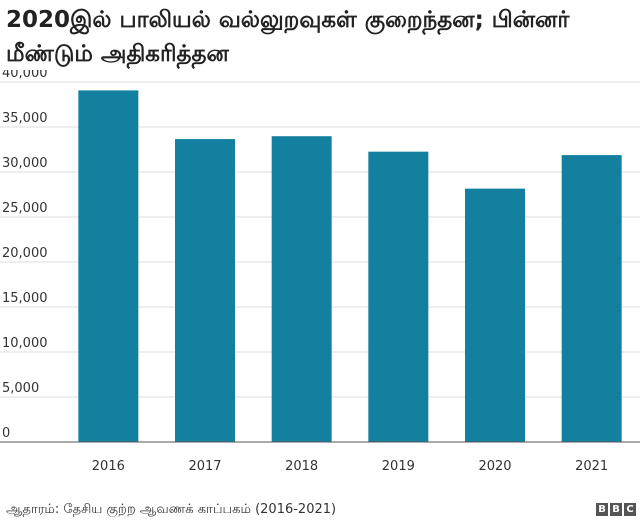  I want to click on x-tick-label: 2020, so click(494, 466).